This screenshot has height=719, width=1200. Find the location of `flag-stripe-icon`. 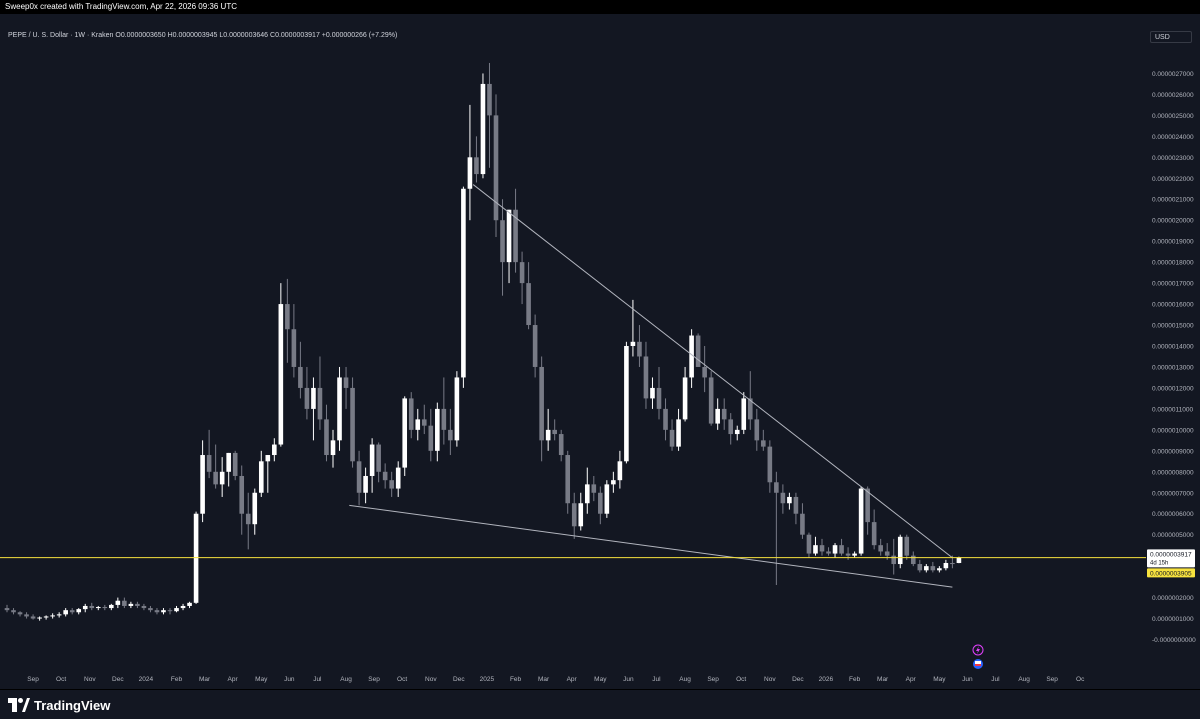

flag-stripe-icon is located at coordinates (978, 665).